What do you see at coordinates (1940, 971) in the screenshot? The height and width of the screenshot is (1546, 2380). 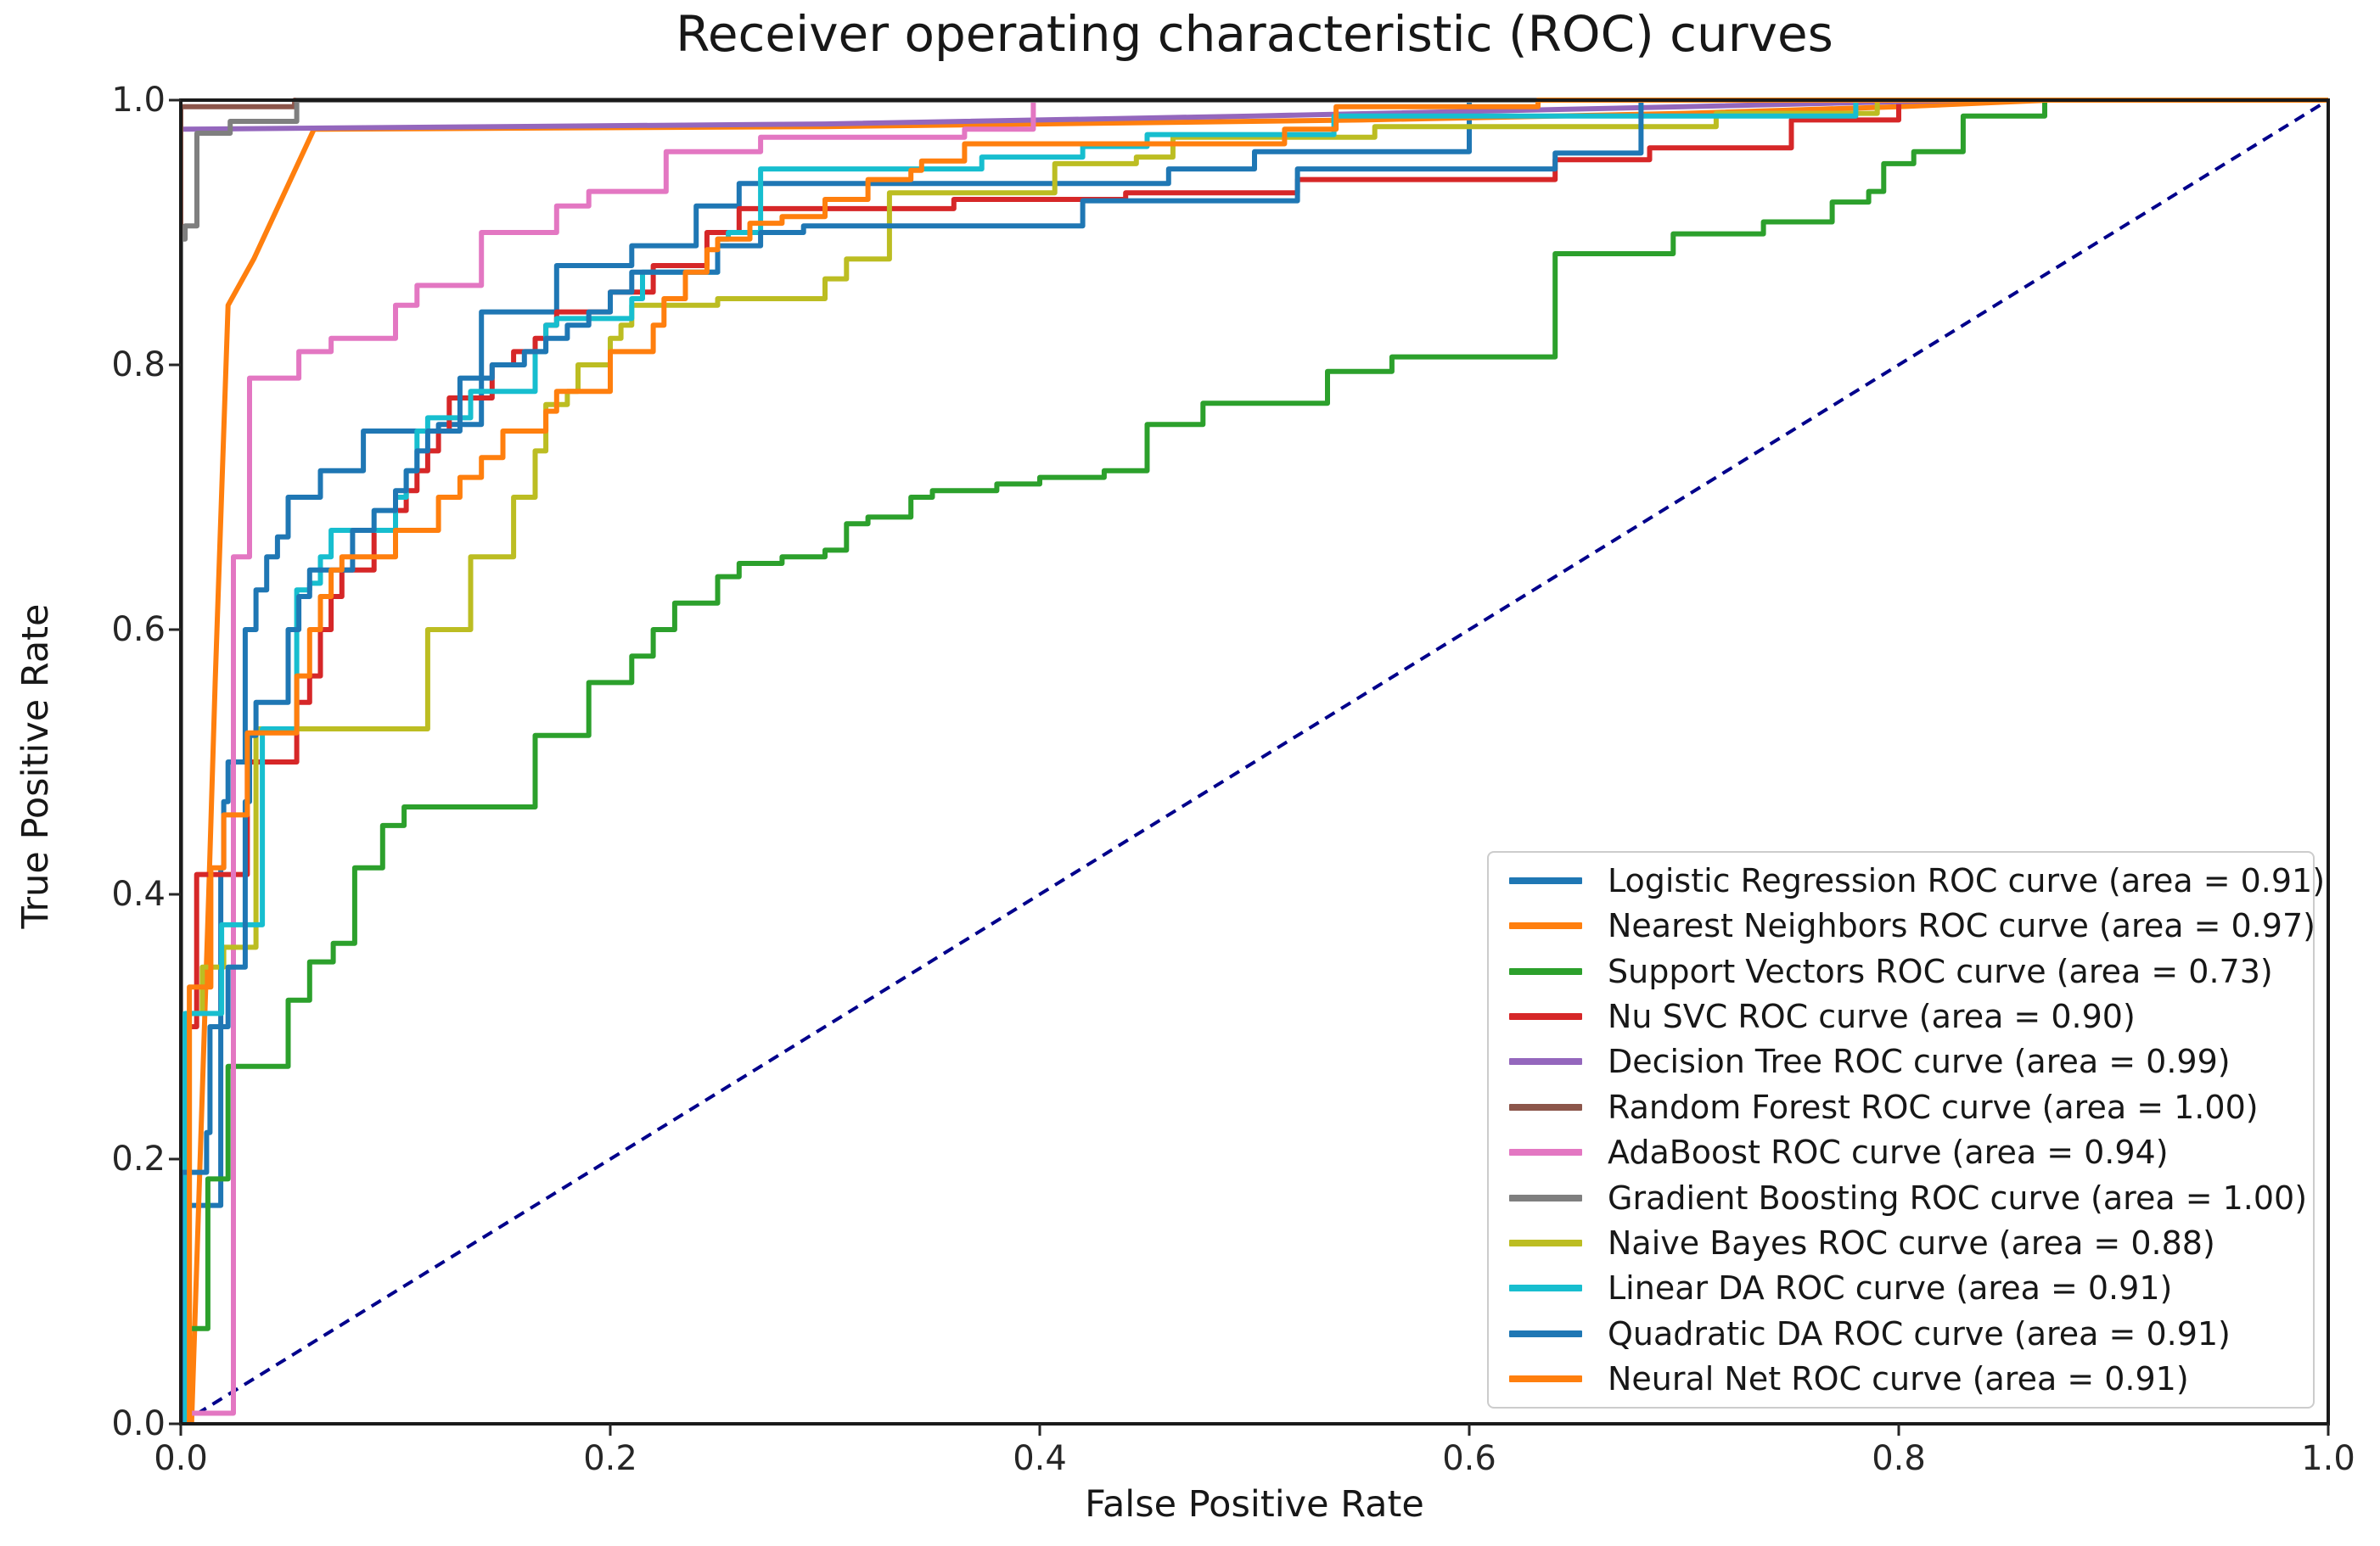 I see `legend-label: Support Vectors ROC curve (area = 0.73)` at bounding box center [1940, 971].